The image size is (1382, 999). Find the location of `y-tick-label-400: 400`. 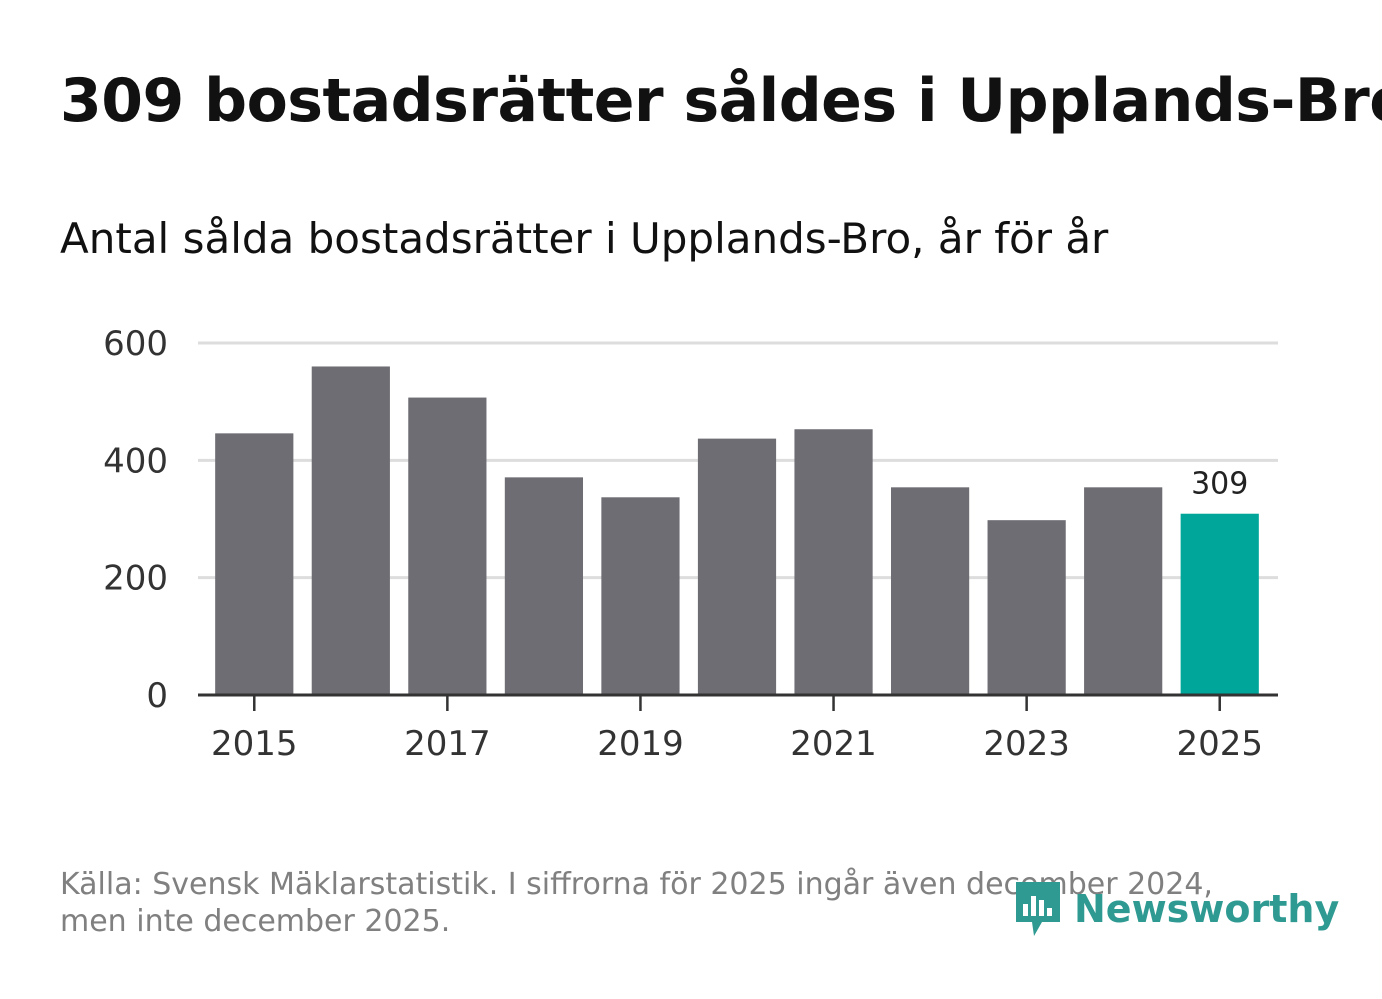

y-tick-label-400: 400 is located at coordinates (135, 461).